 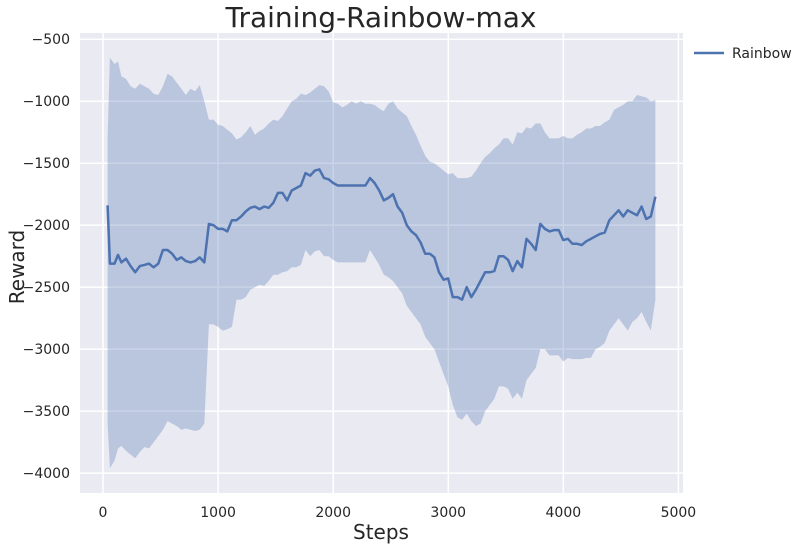 I want to click on x-tick-label: 0, so click(x=103, y=513).